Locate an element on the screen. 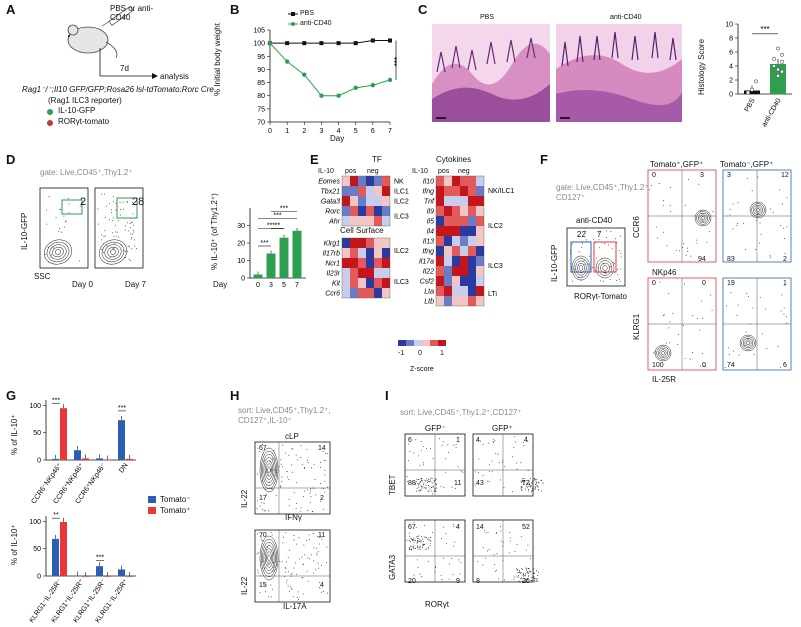 The width and height of the screenshot is (801, 627). e-surface-gene: Klrg1 is located at coordinates (332, 244).